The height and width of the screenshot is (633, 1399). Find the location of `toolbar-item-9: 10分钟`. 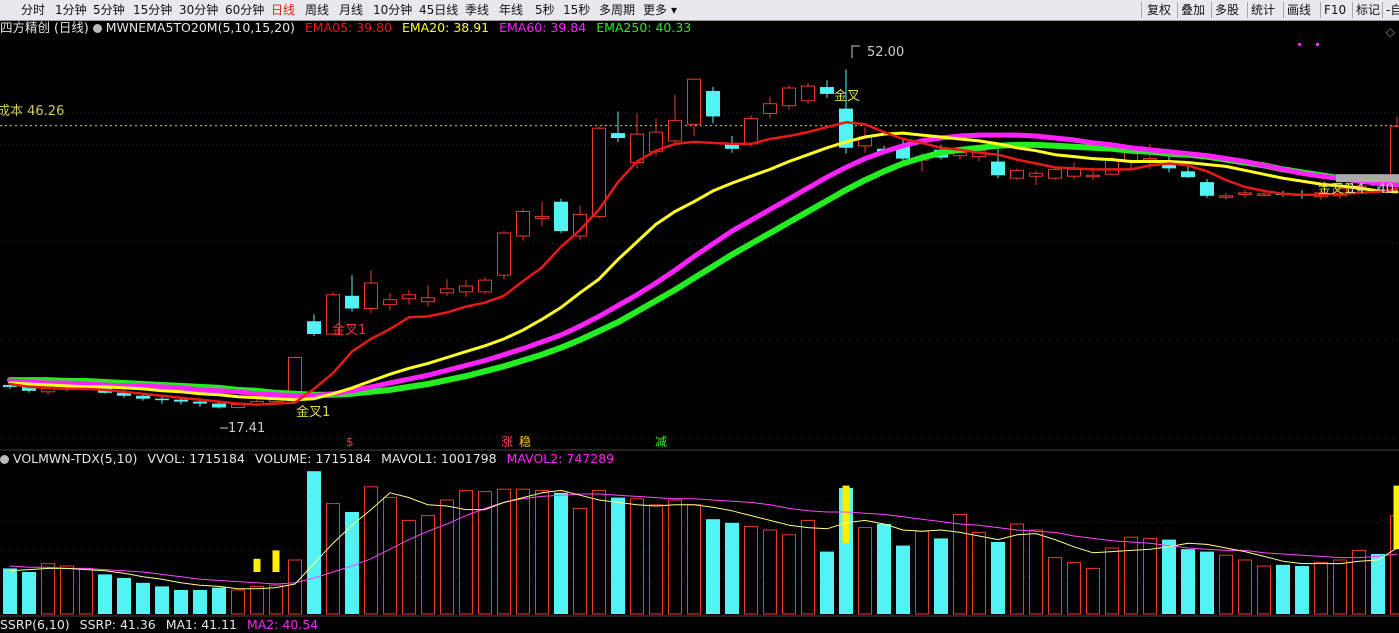

toolbar-item-9: 10分钟 is located at coordinates (392, 10).